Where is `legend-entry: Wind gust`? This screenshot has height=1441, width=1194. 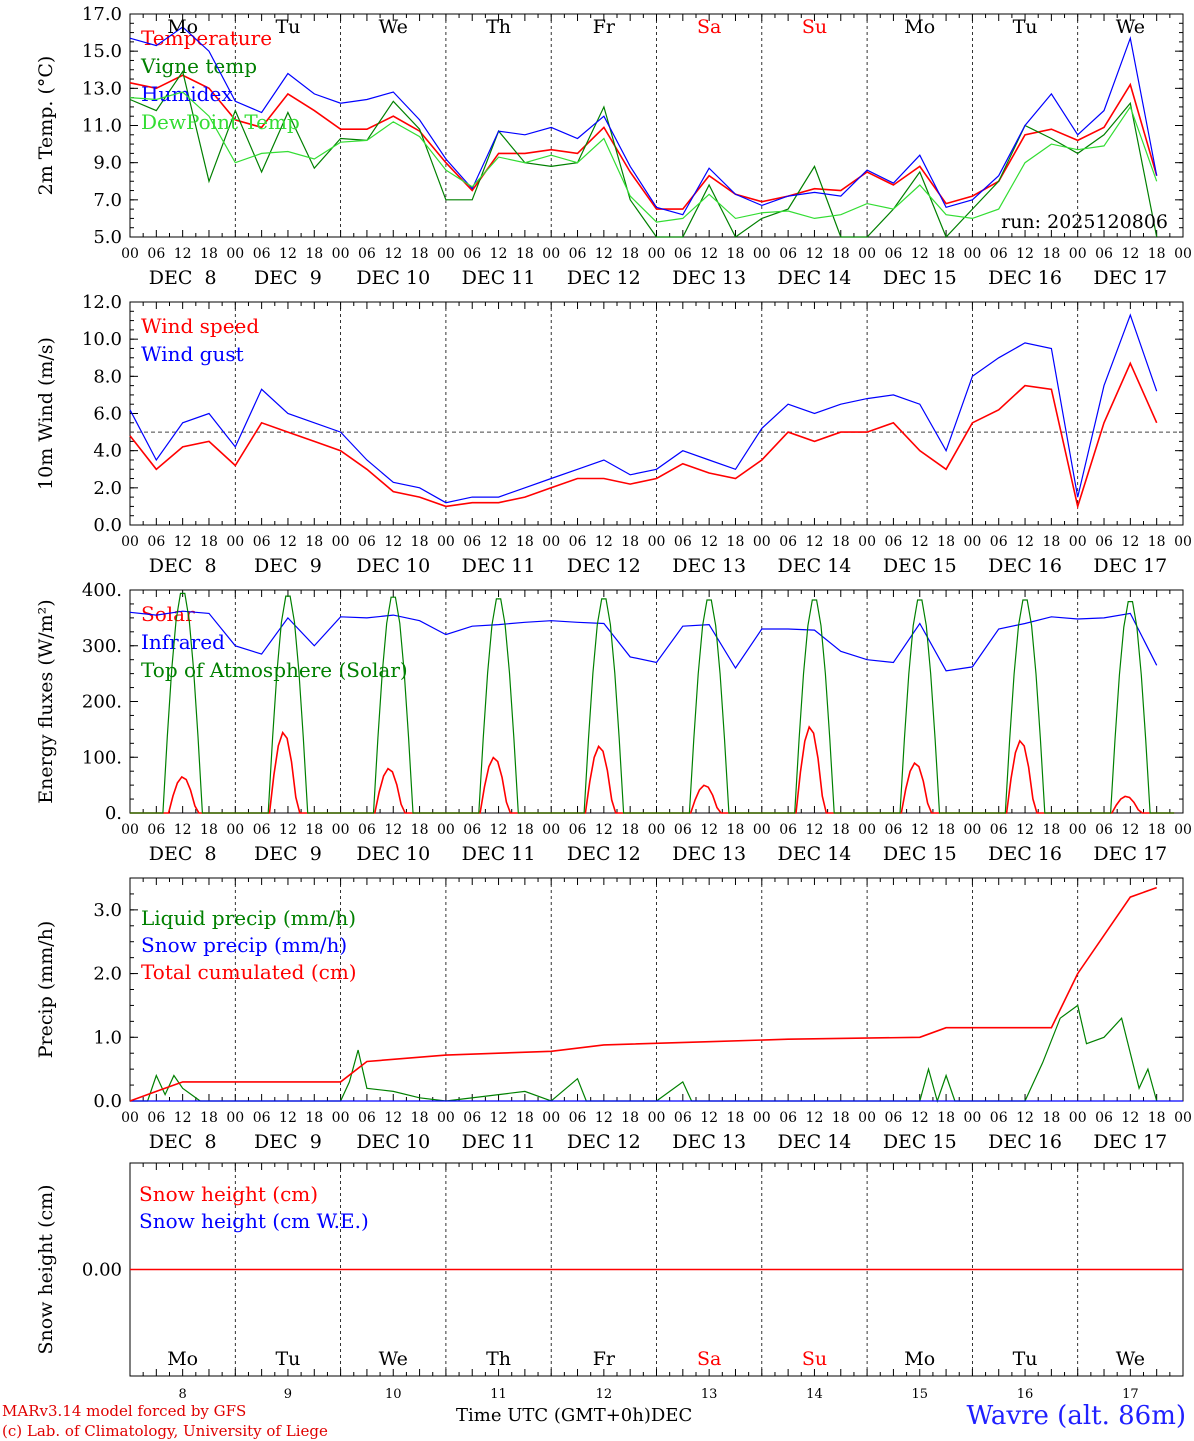
legend-entry: Wind gust is located at coordinates (192, 354).